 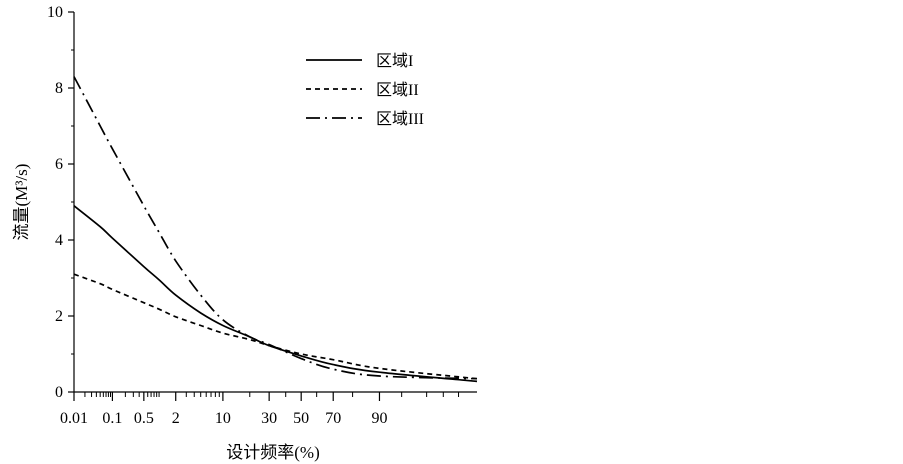 What do you see at coordinates (59, 316) in the screenshot?
I see `y-tick-label: 2` at bounding box center [59, 316].